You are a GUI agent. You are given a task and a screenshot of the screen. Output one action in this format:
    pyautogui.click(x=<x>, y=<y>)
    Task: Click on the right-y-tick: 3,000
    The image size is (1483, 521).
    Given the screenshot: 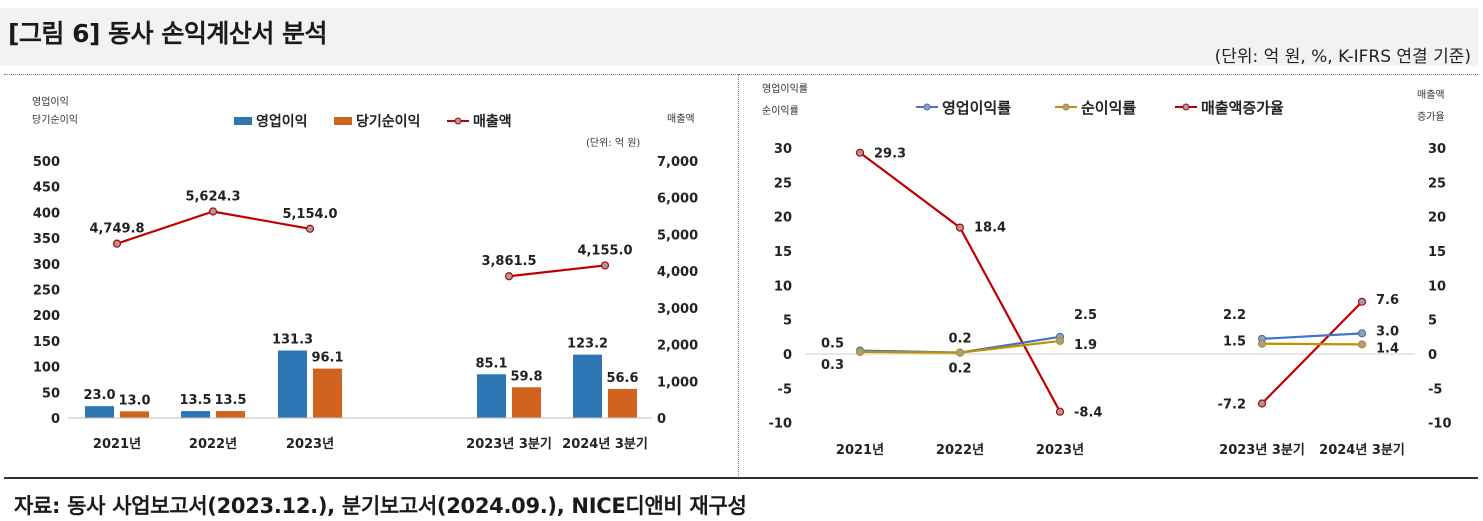 What is the action you would take?
    pyautogui.click(x=677, y=309)
    